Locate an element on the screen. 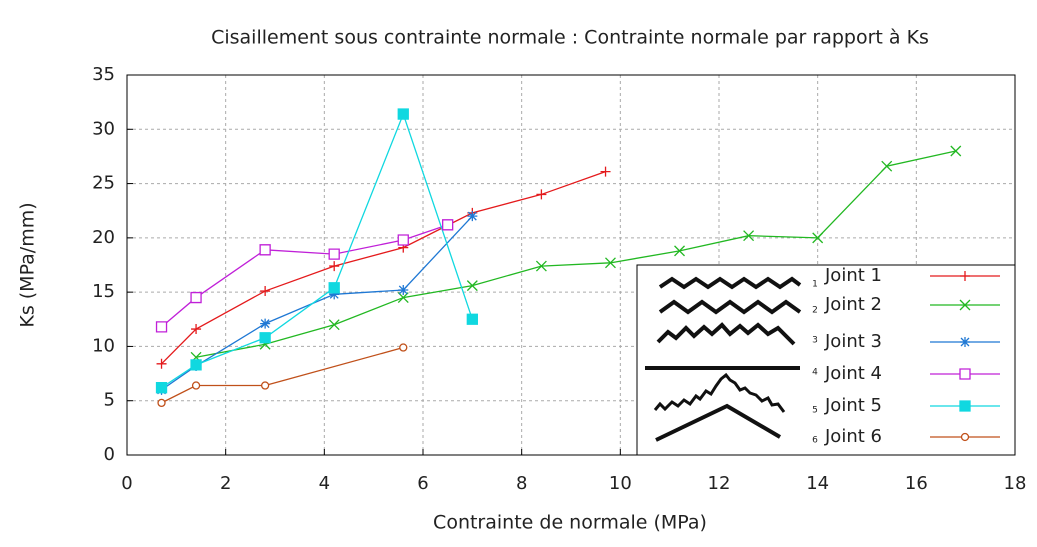 This screenshot has height=547, width=1037. chart-title: Cisaillement sous contrainte normale is located at coordinates (570, 38).